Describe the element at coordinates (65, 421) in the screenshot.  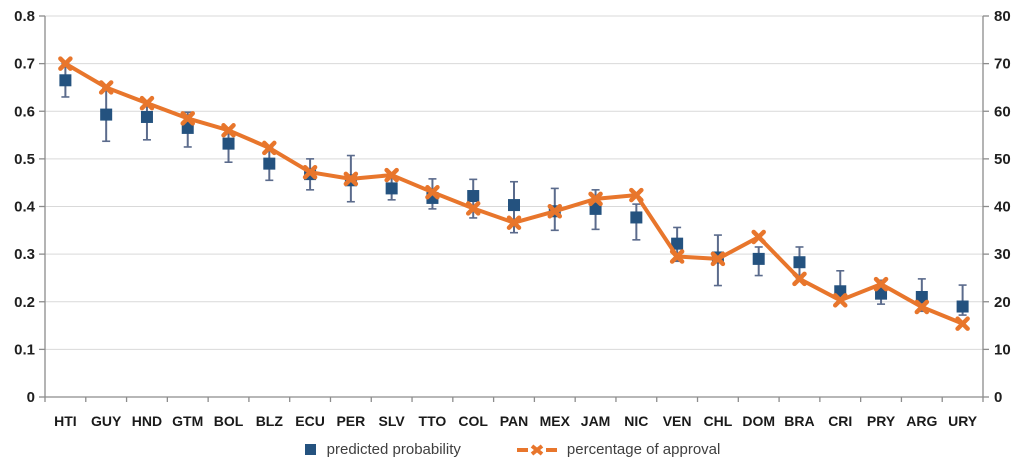
I see `category-label: HTI` at that location.